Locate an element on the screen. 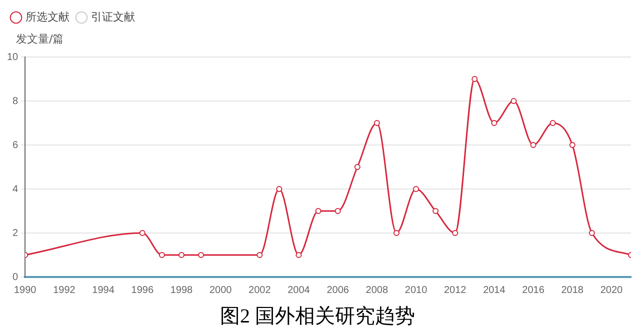  x-tick-label: 2012 is located at coordinates (455, 290).